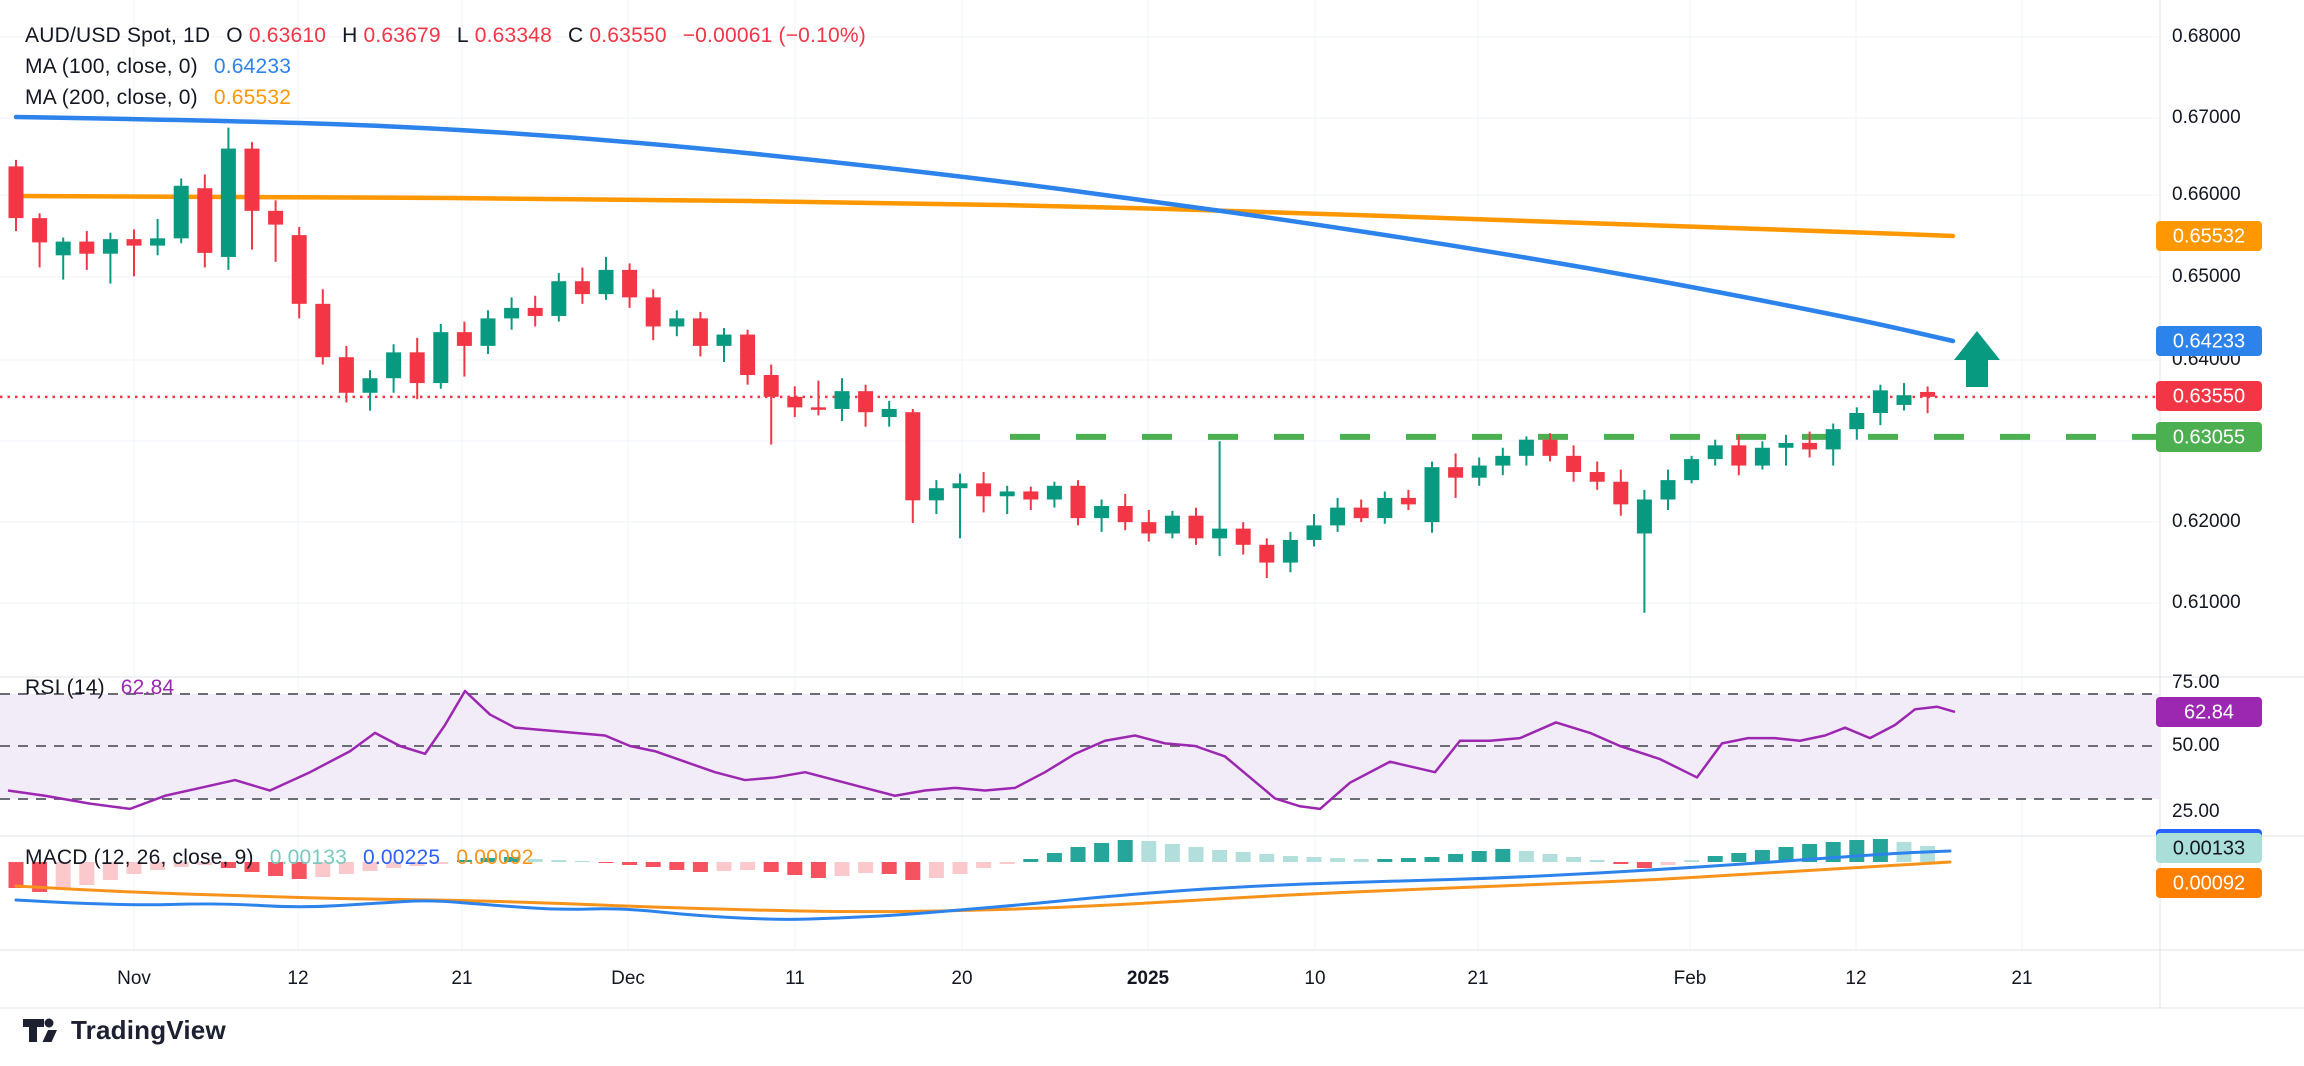 This screenshot has height=1066, width=2304. Describe the element at coordinates (981, 750) in the screenshot. I see `rsi-line` at that location.